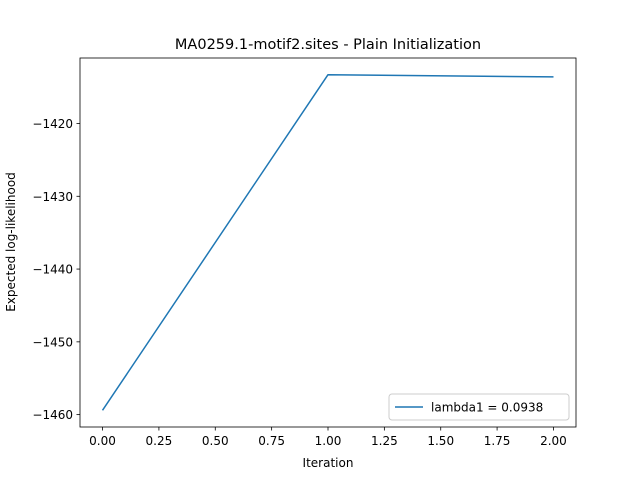 This screenshot has height=480, width=640. What do you see at coordinates (553, 441) in the screenshot?
I see `x-tick-label: 2.00` at bounding box center [553, 441].